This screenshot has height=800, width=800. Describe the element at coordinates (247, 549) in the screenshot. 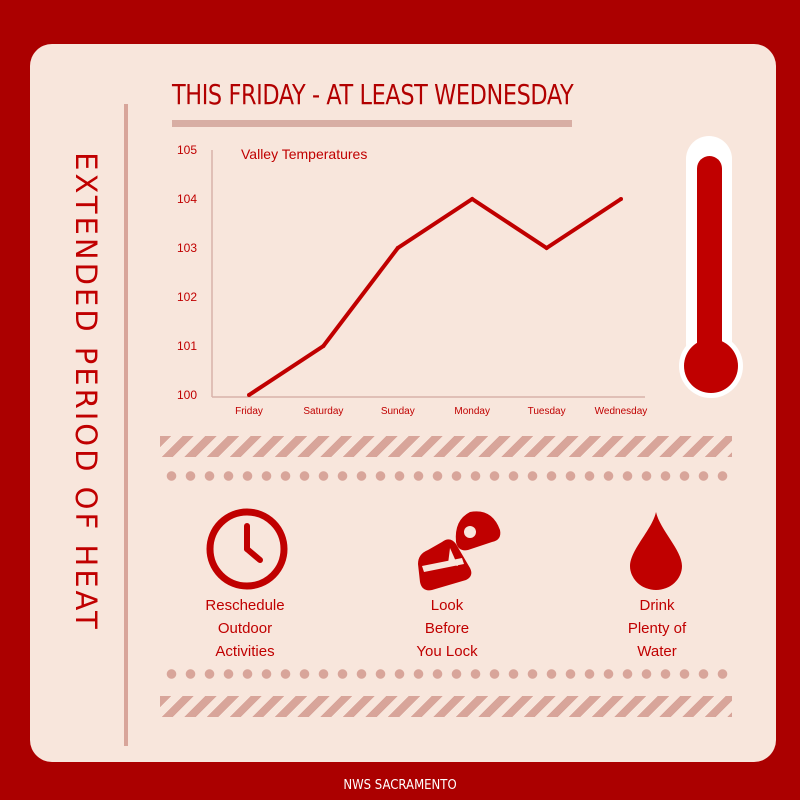

I see `clock-icon` at that location.